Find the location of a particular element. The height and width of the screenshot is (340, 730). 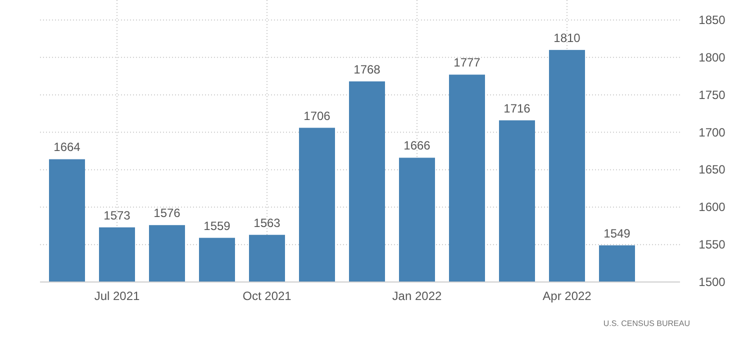

data-label: 1549 is located at coordinates (617, 233).